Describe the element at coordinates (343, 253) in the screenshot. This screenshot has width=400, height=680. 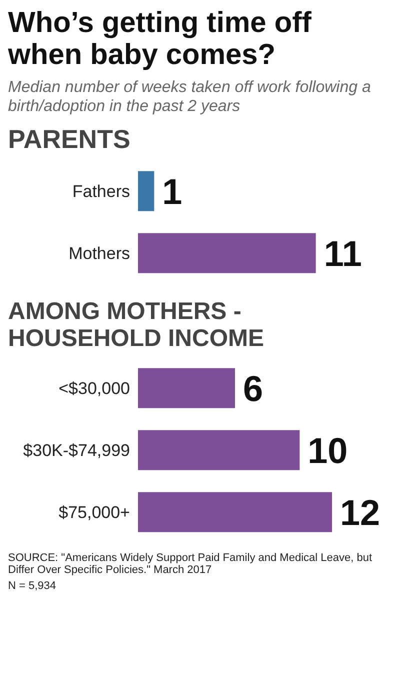
I see `data-label: 11` at that location.